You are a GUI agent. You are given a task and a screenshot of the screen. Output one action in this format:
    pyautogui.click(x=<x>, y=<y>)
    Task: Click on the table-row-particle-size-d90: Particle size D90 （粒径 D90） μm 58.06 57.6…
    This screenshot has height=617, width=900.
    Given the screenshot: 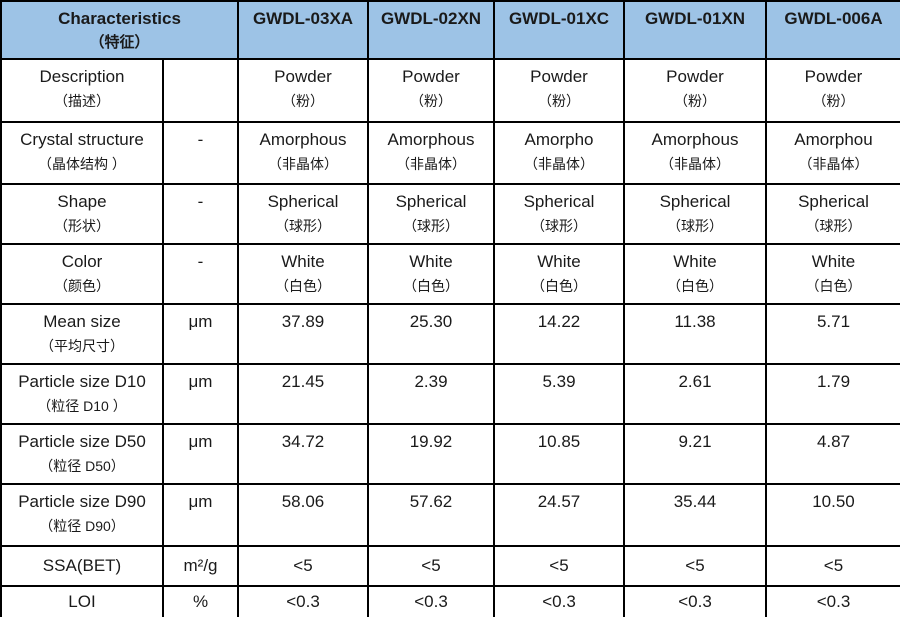 What is the action you would take?
    pyautogui.click(x=450, y=515)
    